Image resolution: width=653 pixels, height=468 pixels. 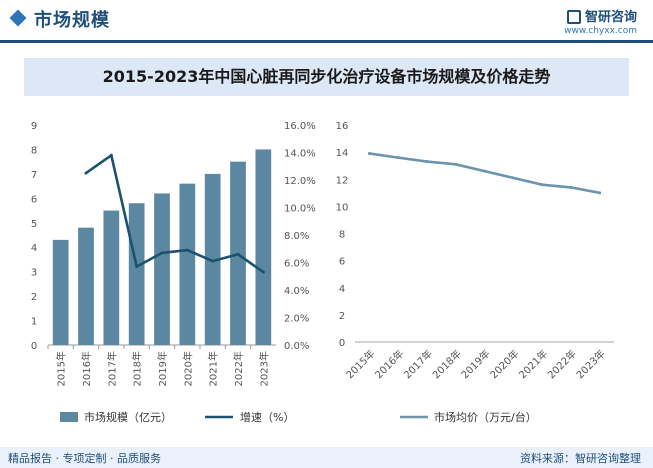 I want to click on y-left-tick-label: 5, so click(x=34, y=224).